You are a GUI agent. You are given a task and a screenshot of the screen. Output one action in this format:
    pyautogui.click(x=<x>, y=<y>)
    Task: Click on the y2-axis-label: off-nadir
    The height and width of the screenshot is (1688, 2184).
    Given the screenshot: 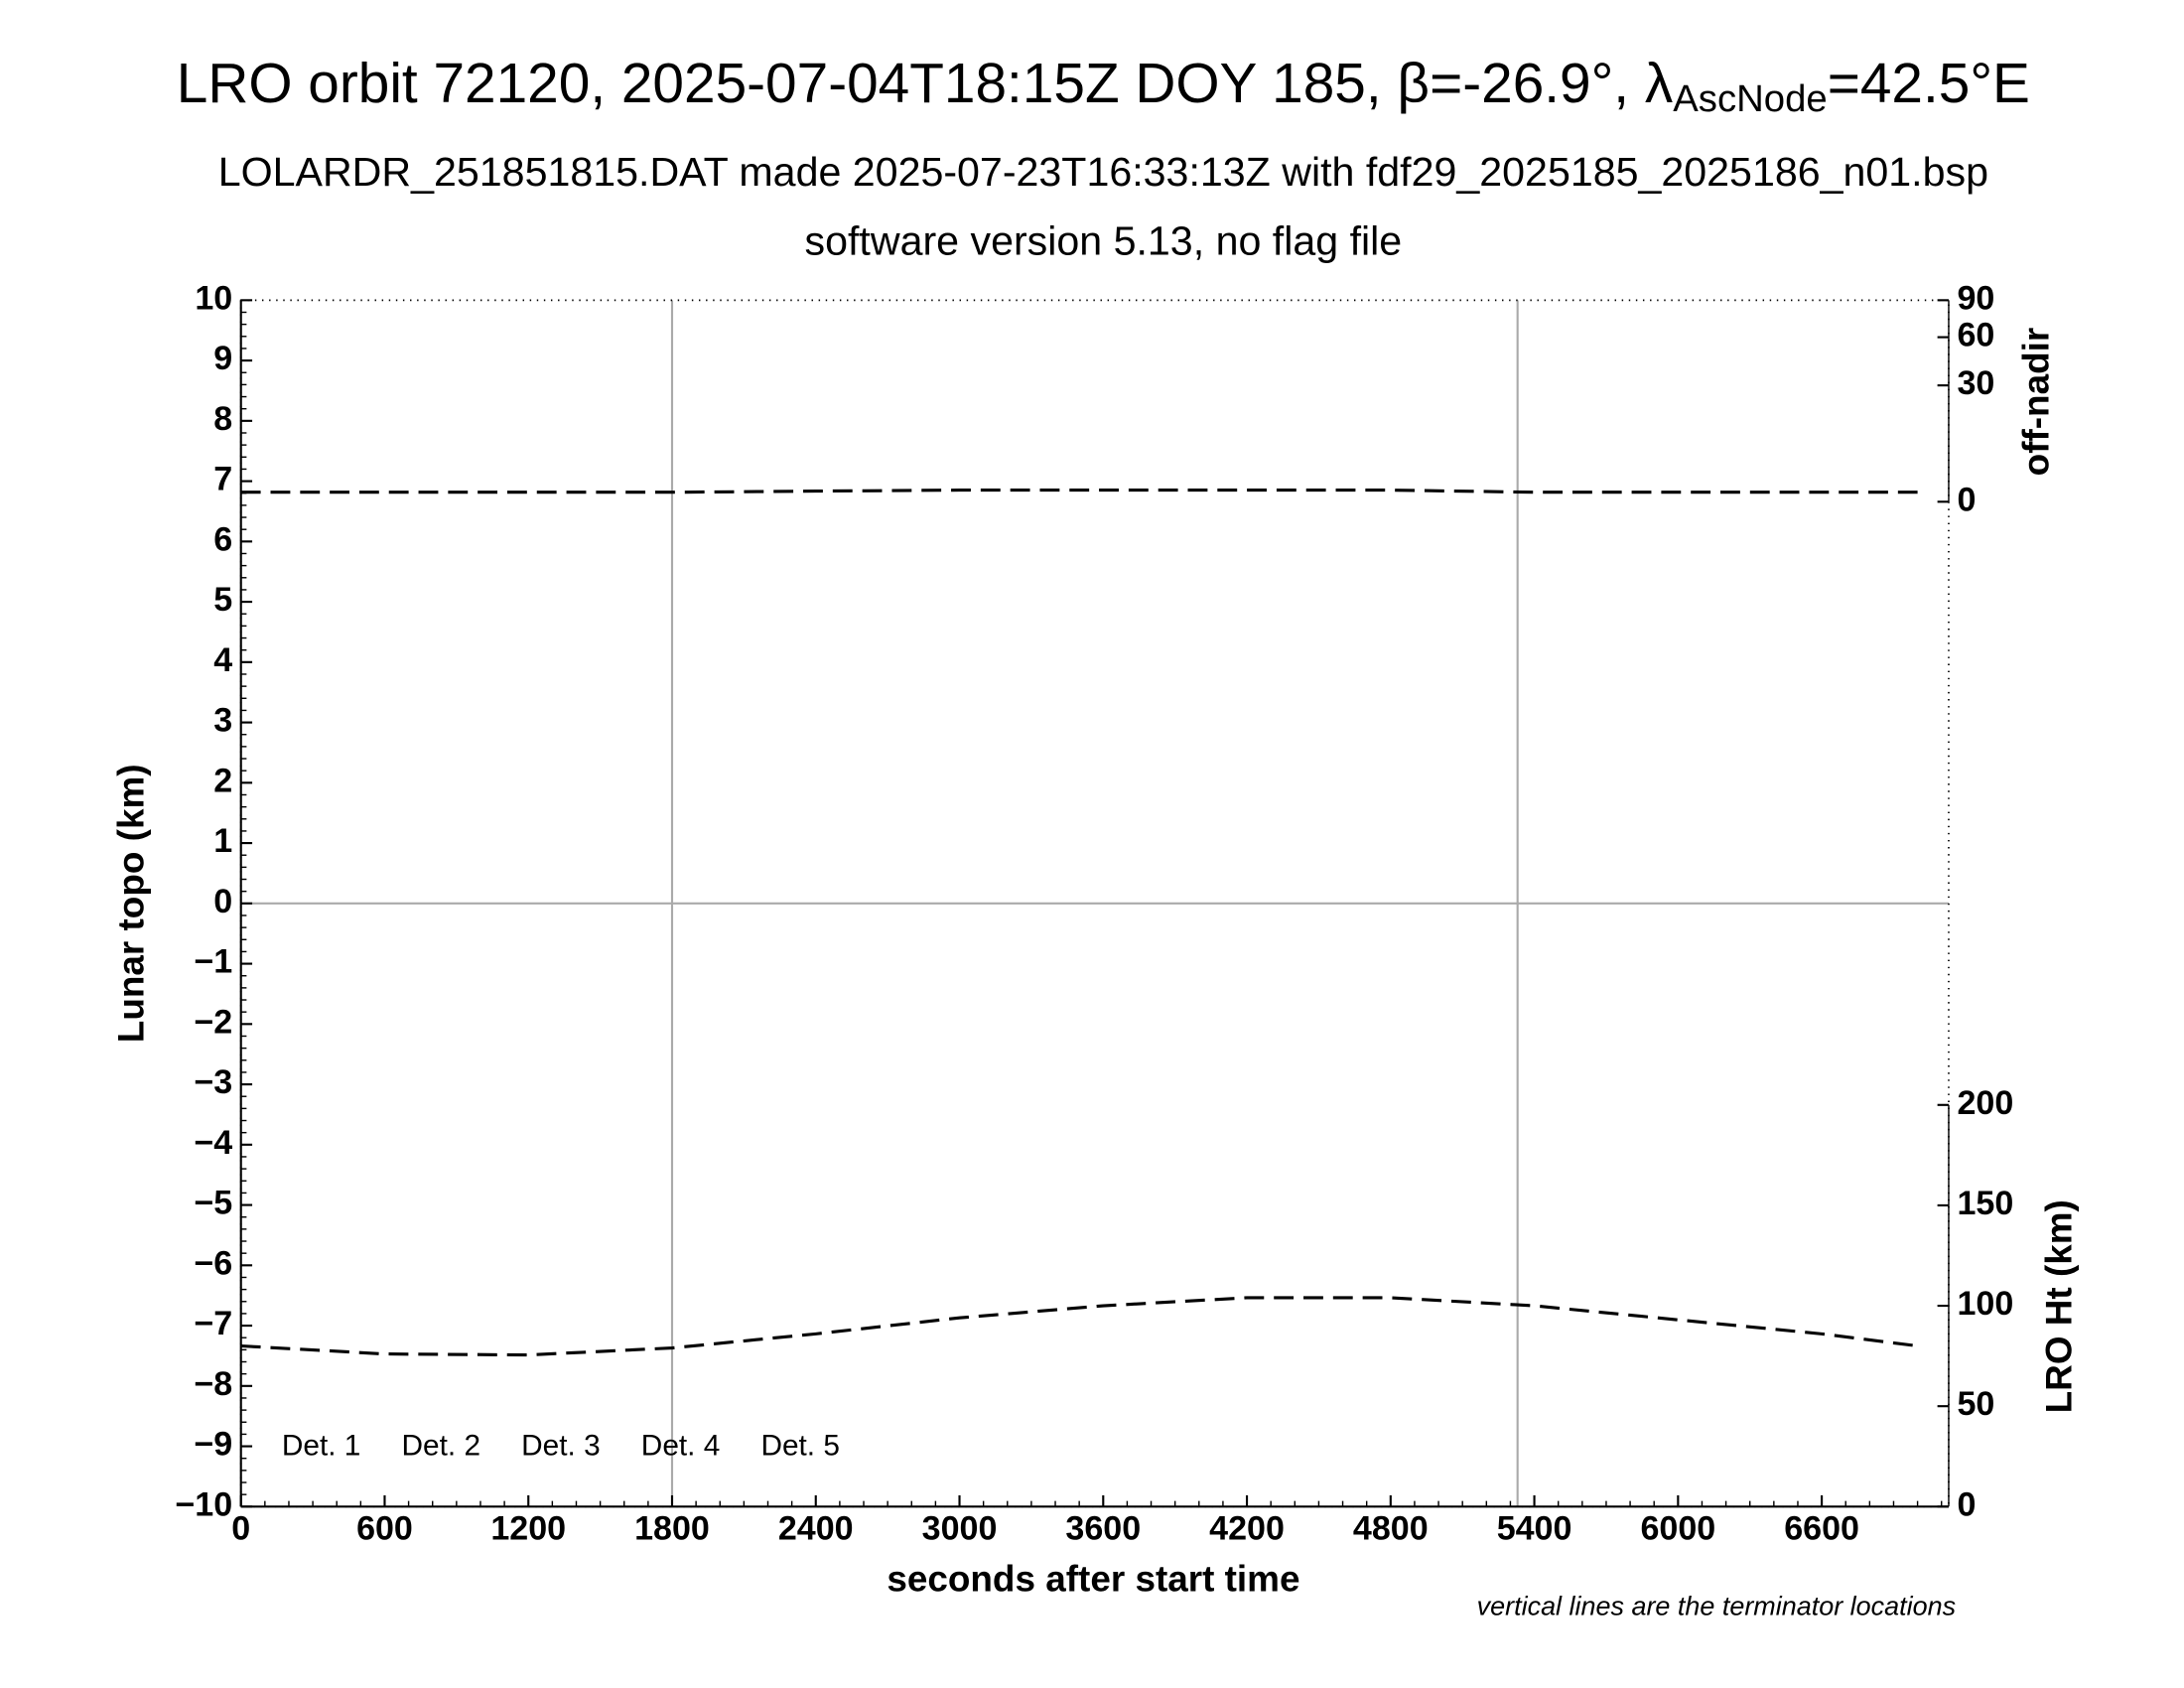 What is the action you would take?
    pyautogui.click(x=2036, y=402)
    